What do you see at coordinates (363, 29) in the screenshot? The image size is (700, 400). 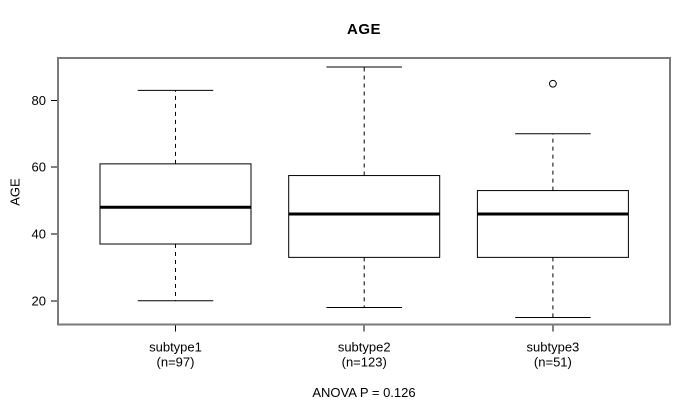 I see `chart-title: AGE` at bounding box center [363, 29].